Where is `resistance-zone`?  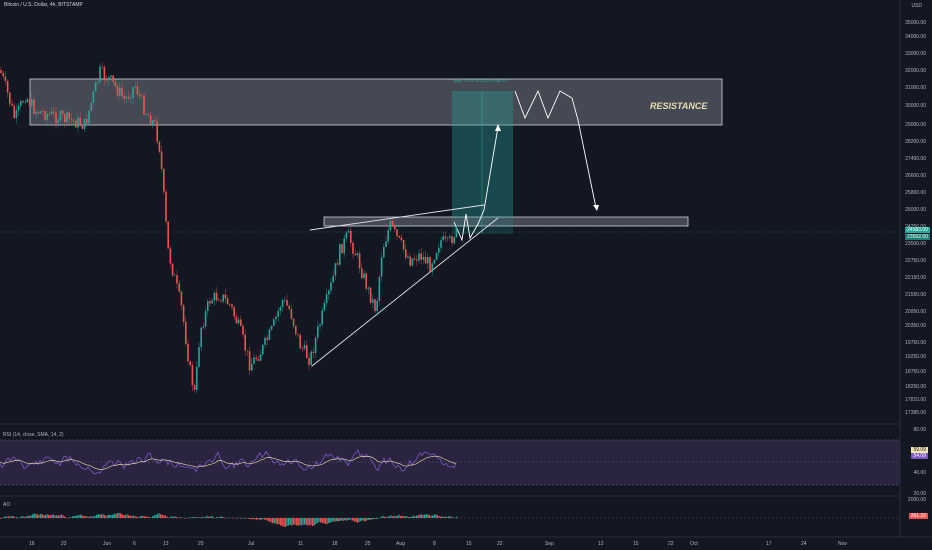
resistance-zone is located at coordinates (376, 102).